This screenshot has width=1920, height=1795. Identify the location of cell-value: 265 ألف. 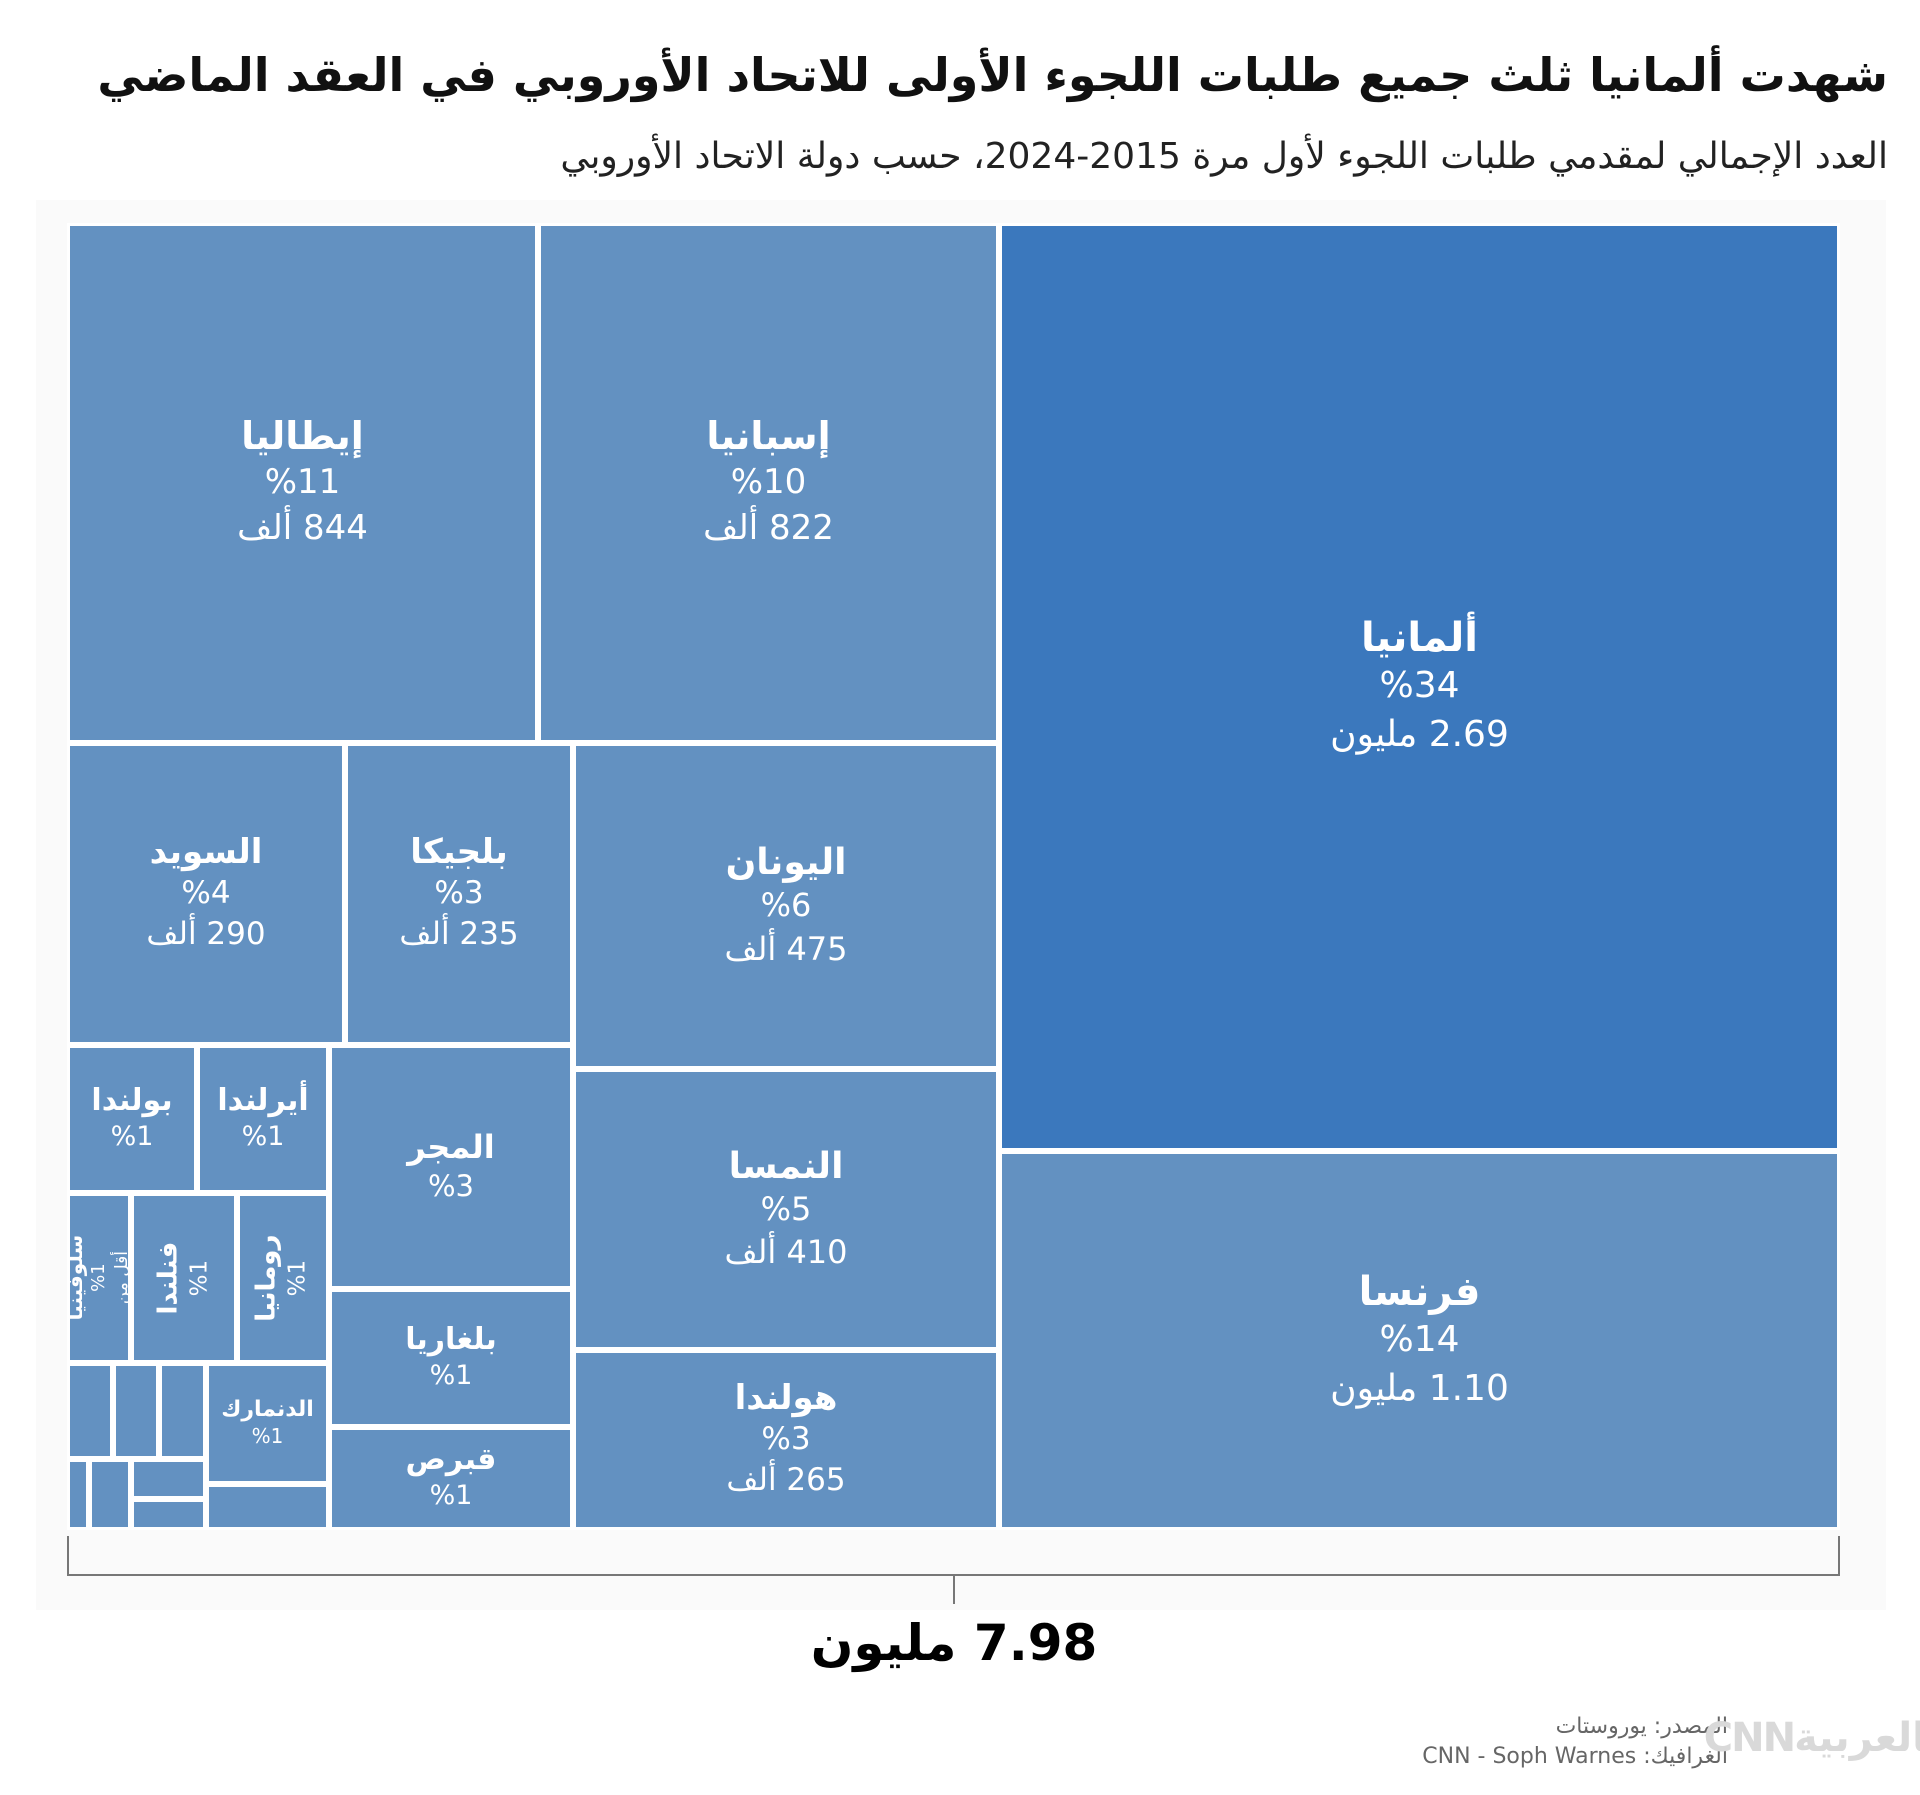
(786, 1480).